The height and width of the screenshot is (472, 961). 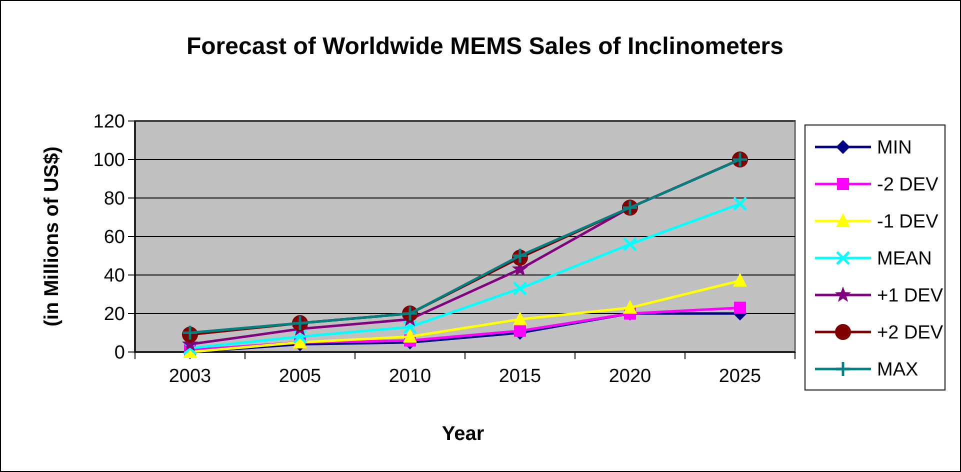 What do you see at coordinates (114, 199) in the screenshot?
I see `y-tick-label: 80` at bounding box center [114, 199].